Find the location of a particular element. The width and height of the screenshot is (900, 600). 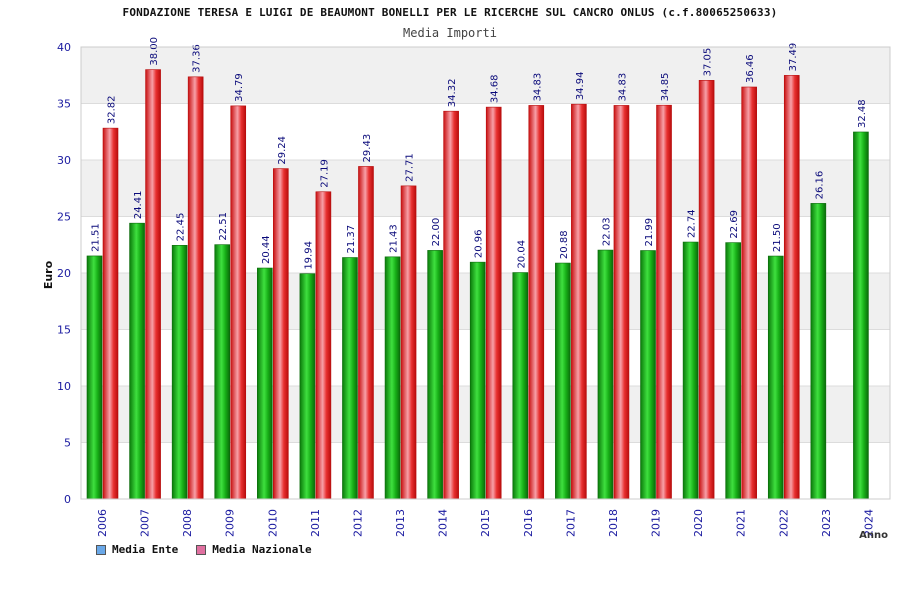

bar-media-nazionale-2022 is located at coordinates (791, 287).